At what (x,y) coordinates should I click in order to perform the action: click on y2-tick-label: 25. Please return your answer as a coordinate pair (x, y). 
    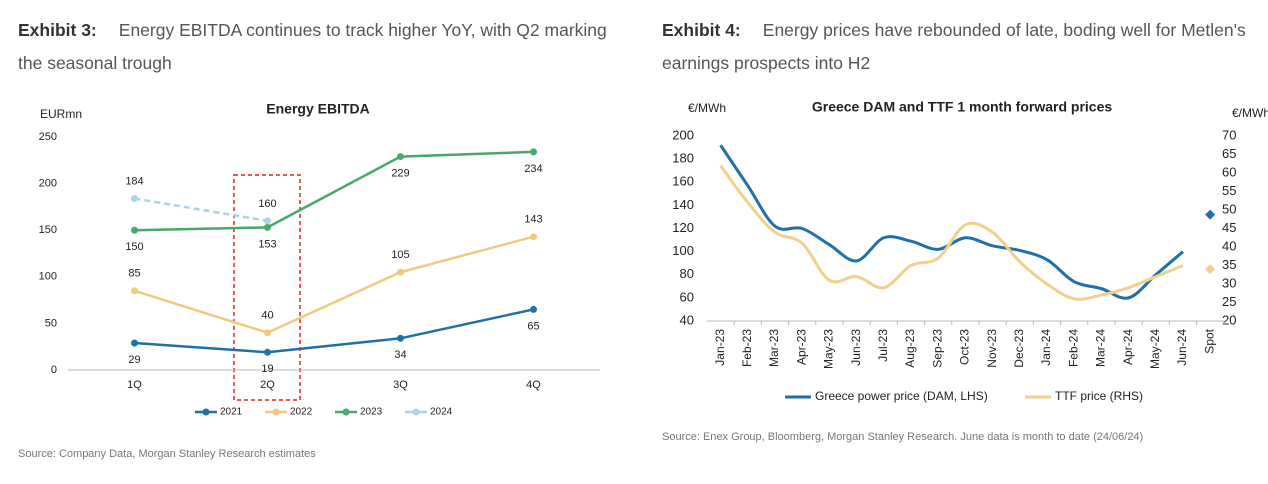
    Looking at the image, I should click on (1229, 301).